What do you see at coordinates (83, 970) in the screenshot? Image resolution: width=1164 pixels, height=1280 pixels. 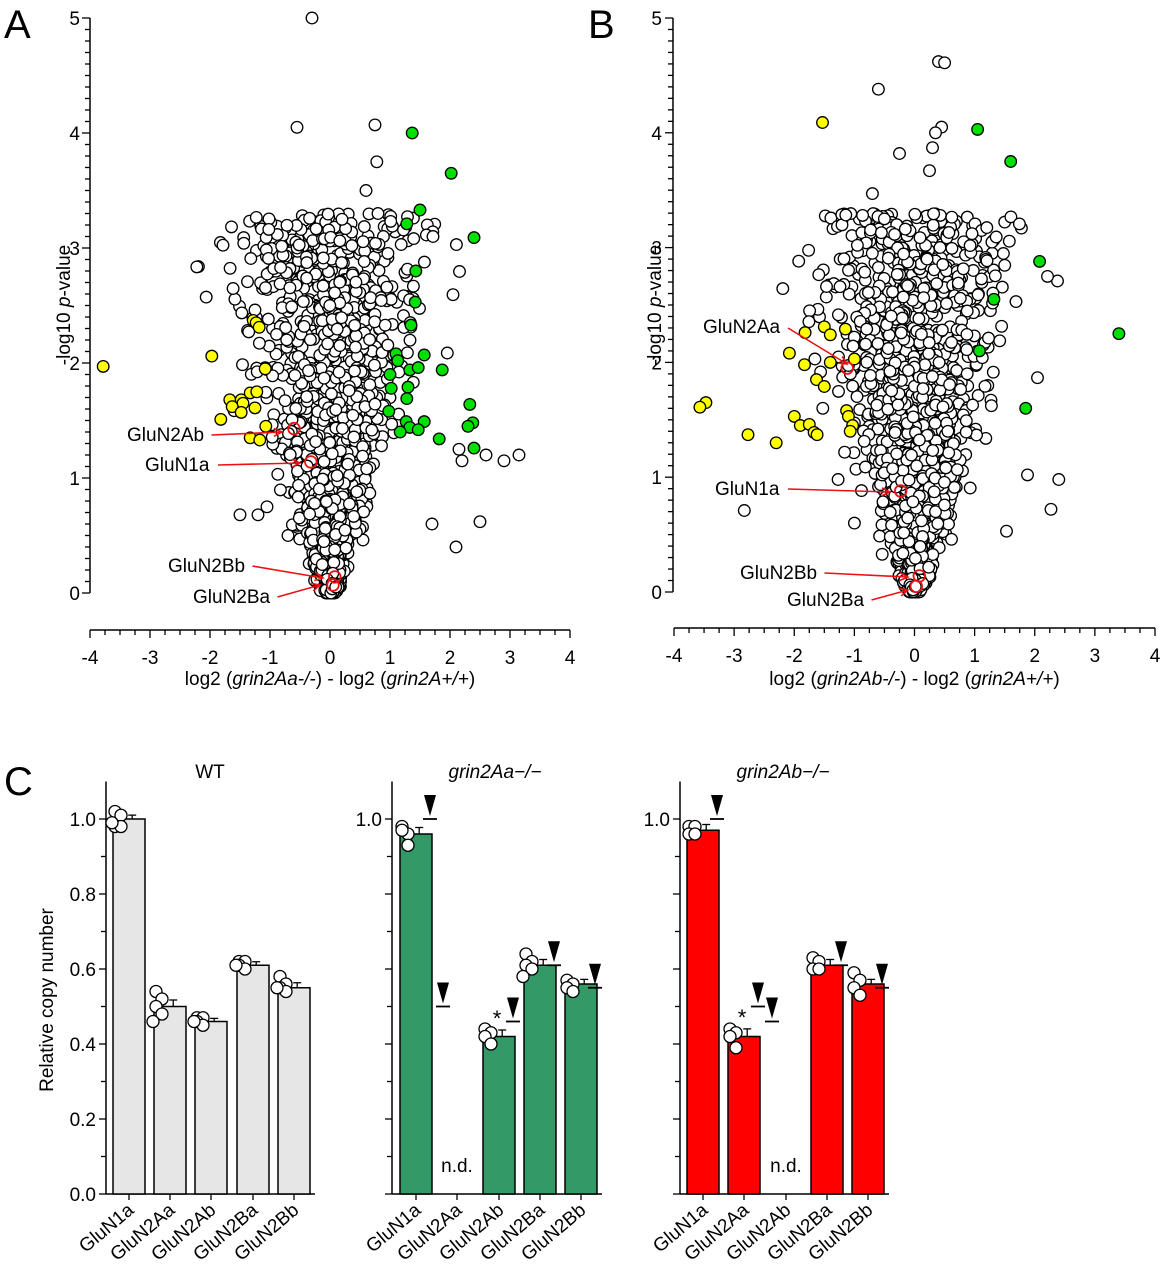 I see `panel-c-y-tick-label: 0.6` at bounding box center [83, 970].